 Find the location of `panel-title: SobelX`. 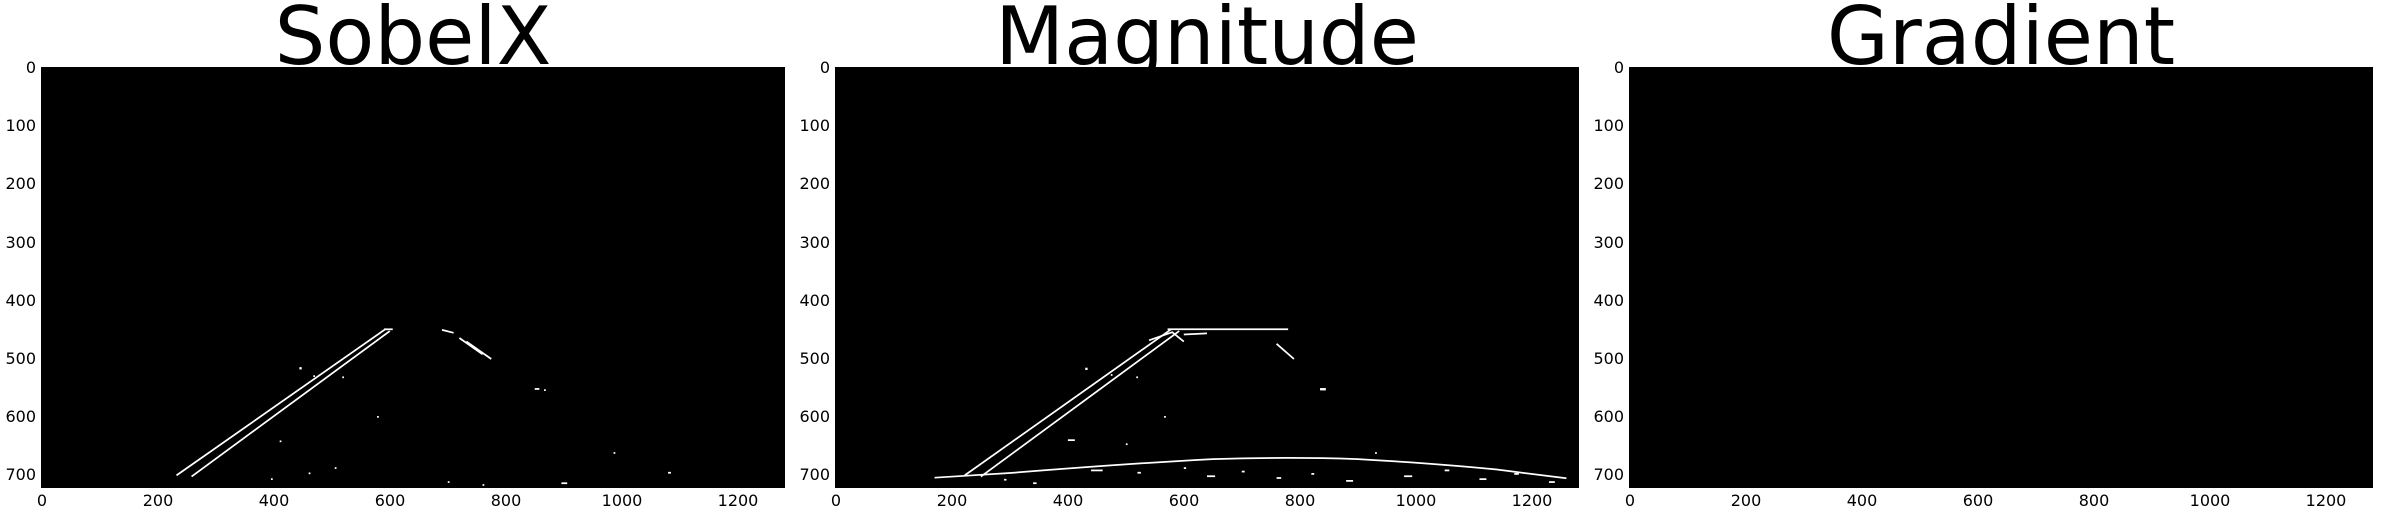

panel-title: SobelX is located at coordinates (413, 41).